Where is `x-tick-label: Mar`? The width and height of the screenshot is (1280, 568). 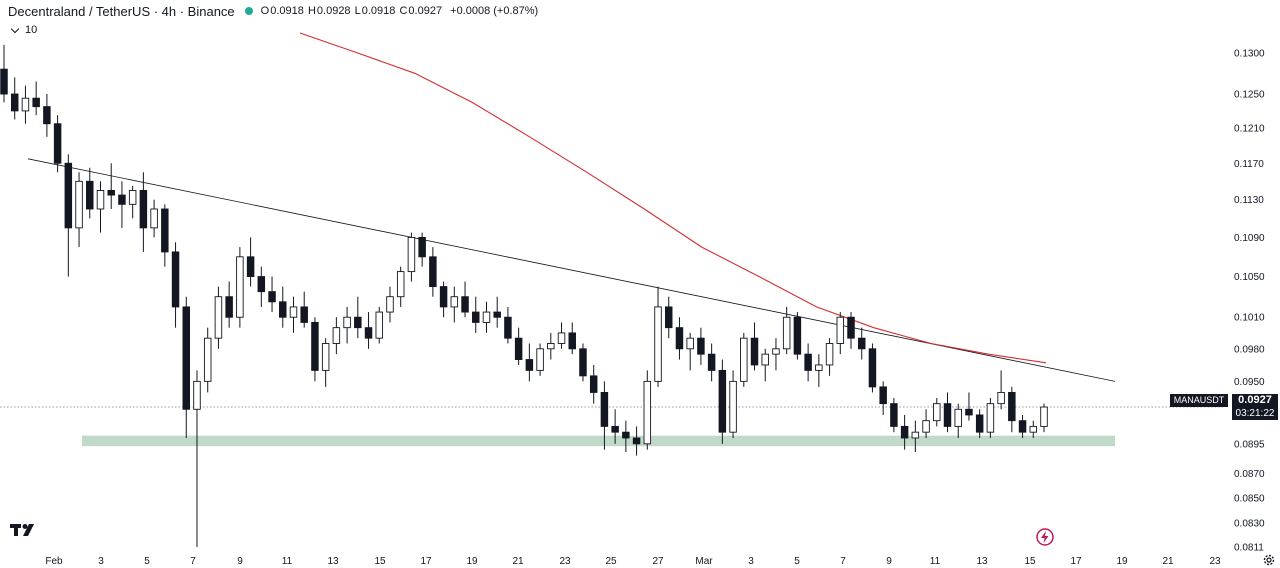 x-tick-label: Mar is located at coordinates (704, 561).